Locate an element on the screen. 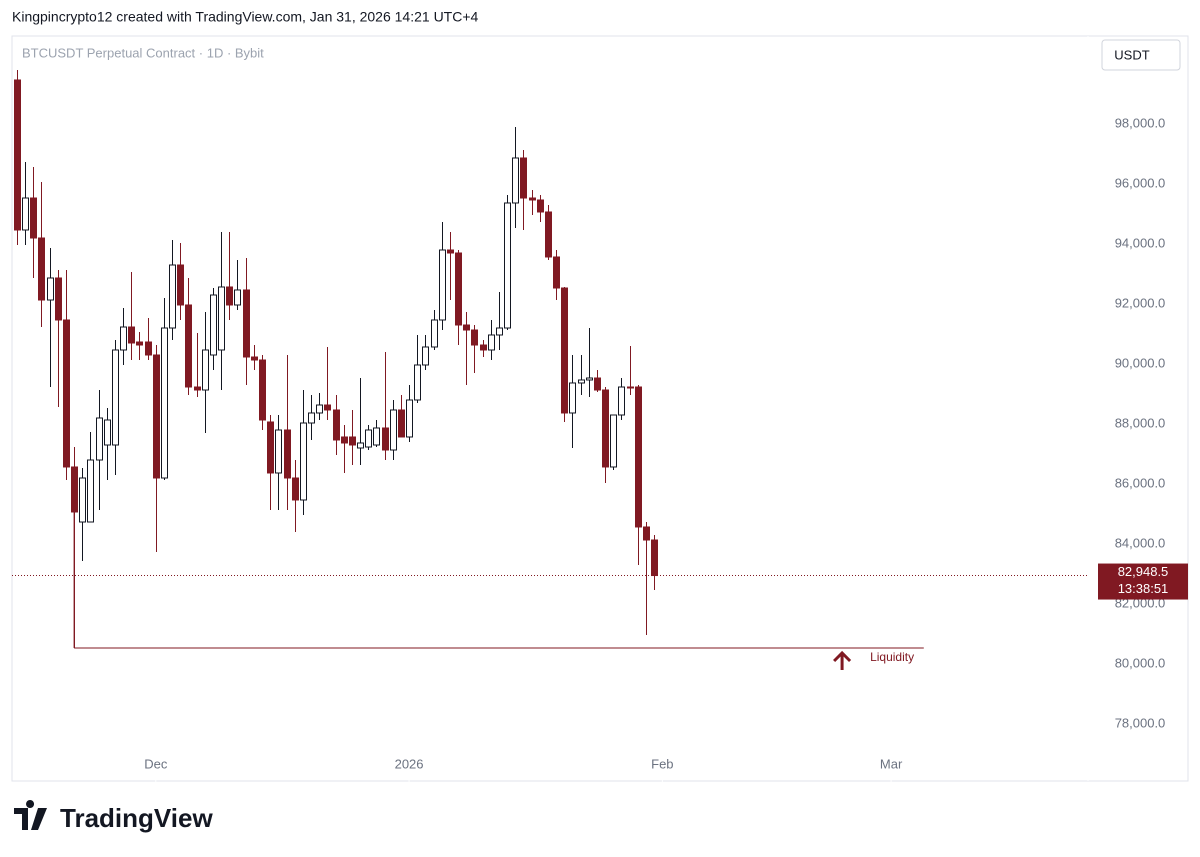  liquidity-arrow is located at coordinates (842, 660).